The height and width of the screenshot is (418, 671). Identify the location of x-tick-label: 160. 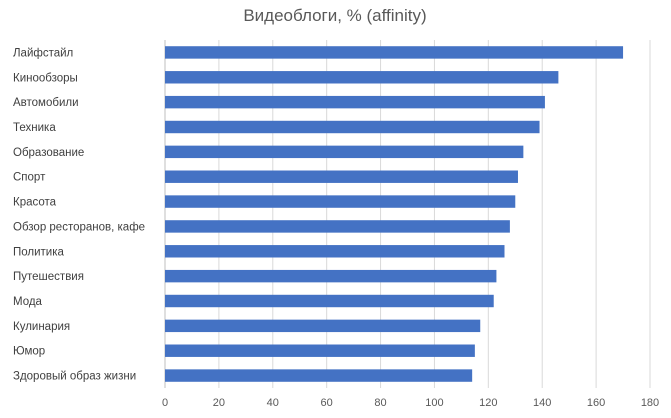
(596, 403).